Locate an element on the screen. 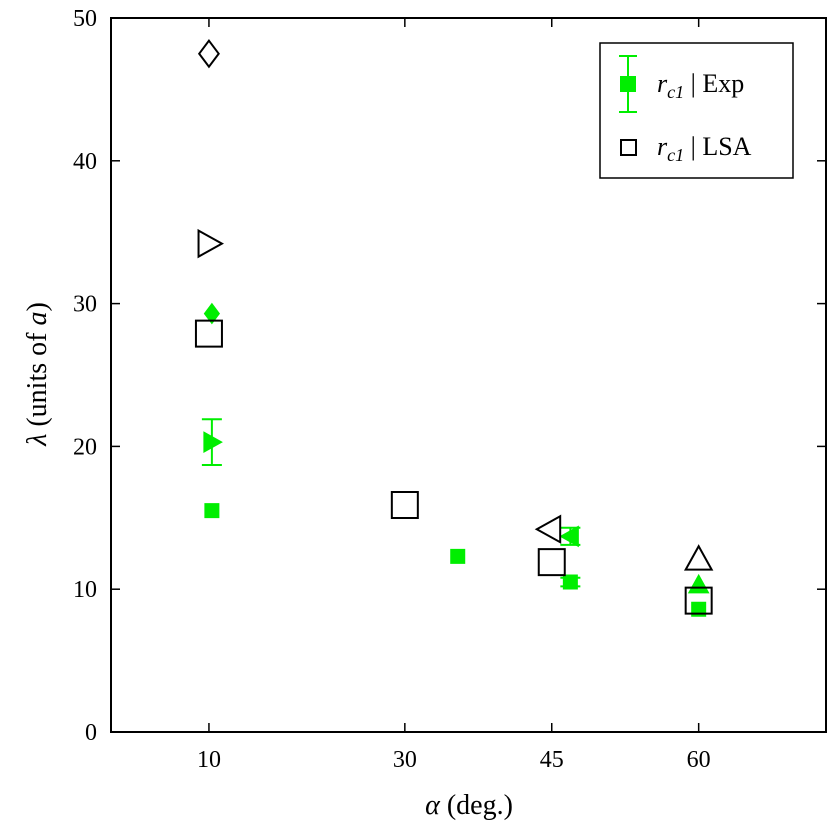  y-axis-label: λ (units of a) is located at coordinates (37, 374).